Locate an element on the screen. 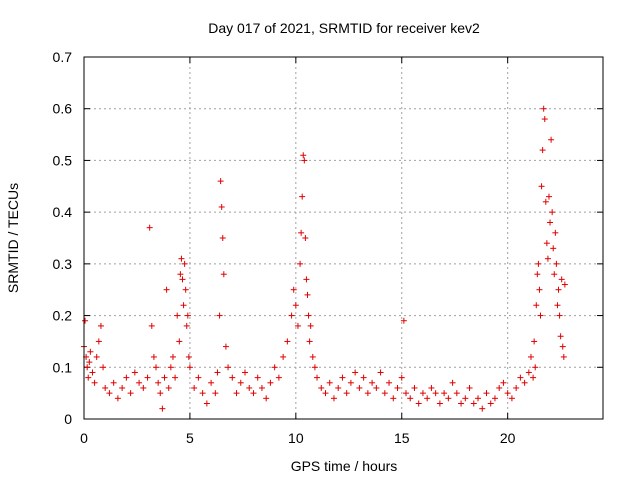  x-tick-label: 10 is located at coordinates (296, 438).